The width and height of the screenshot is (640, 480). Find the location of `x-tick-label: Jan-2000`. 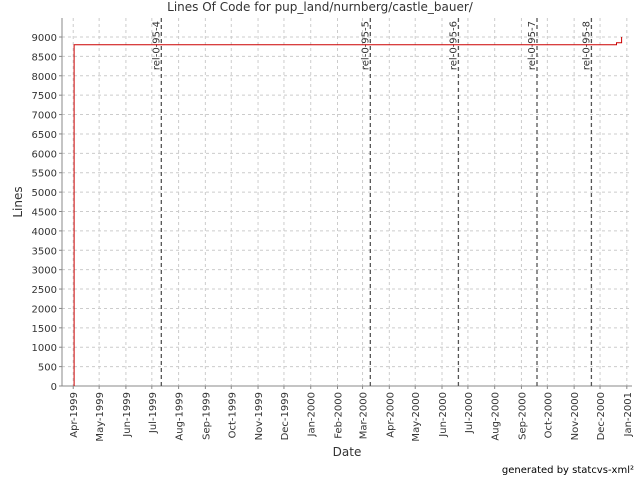

x-tick-label: Jan-2000 is located at coordinates (312, 414).